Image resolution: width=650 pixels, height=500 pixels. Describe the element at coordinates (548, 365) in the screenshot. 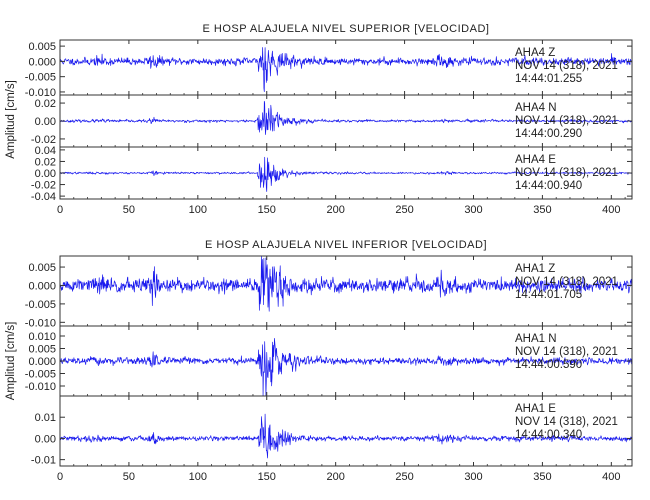

I see `time-label: 14:44:00.590` at that location.